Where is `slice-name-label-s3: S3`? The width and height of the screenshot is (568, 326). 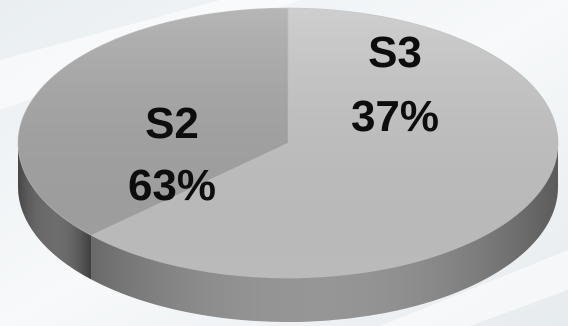 slice-name-label-s3: S3 is located at coordinates (395, 52).